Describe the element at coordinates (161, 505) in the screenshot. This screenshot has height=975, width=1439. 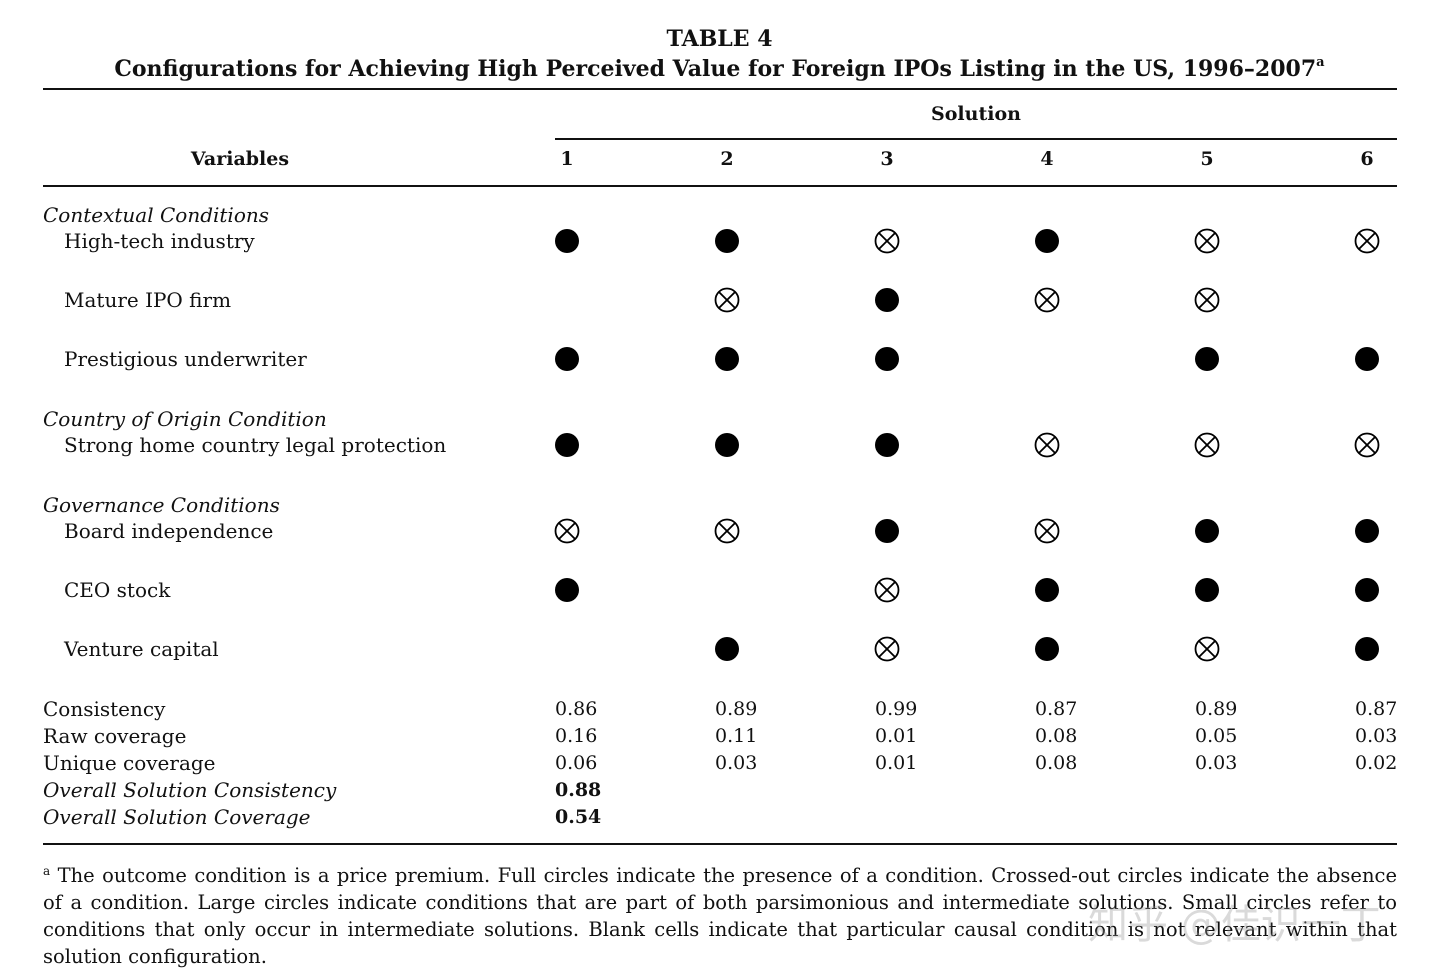
I see `section-heading: Governance Conditions` at that location.